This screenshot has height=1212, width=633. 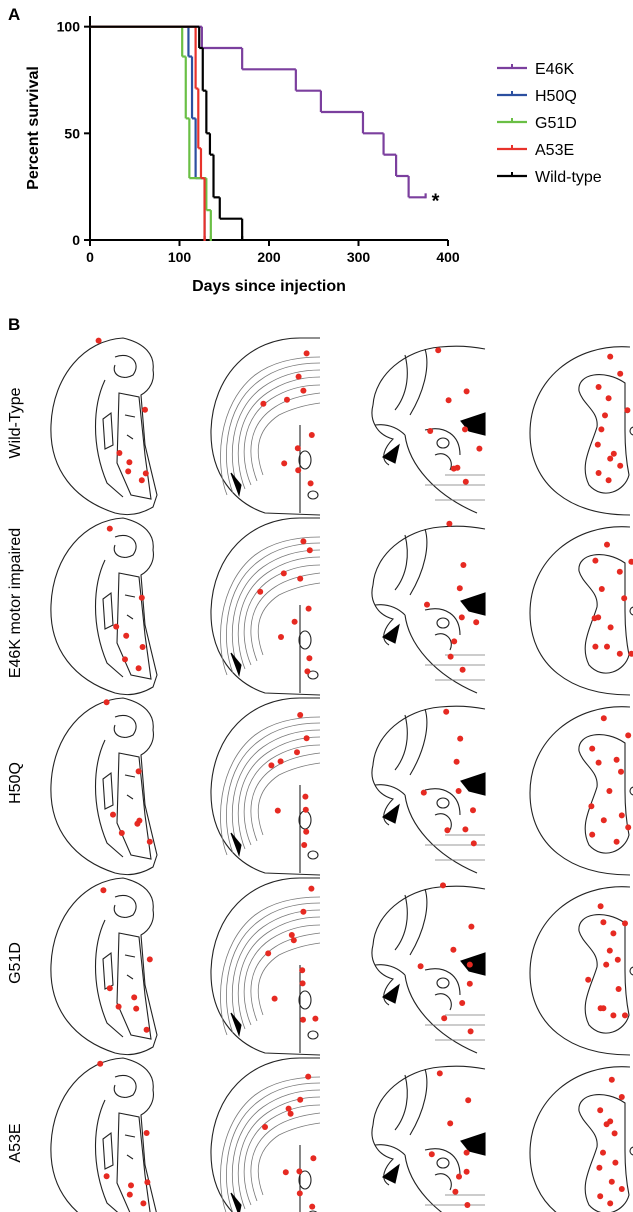 I want to click on x-tick-label: 300, so click(x=359, y=257).